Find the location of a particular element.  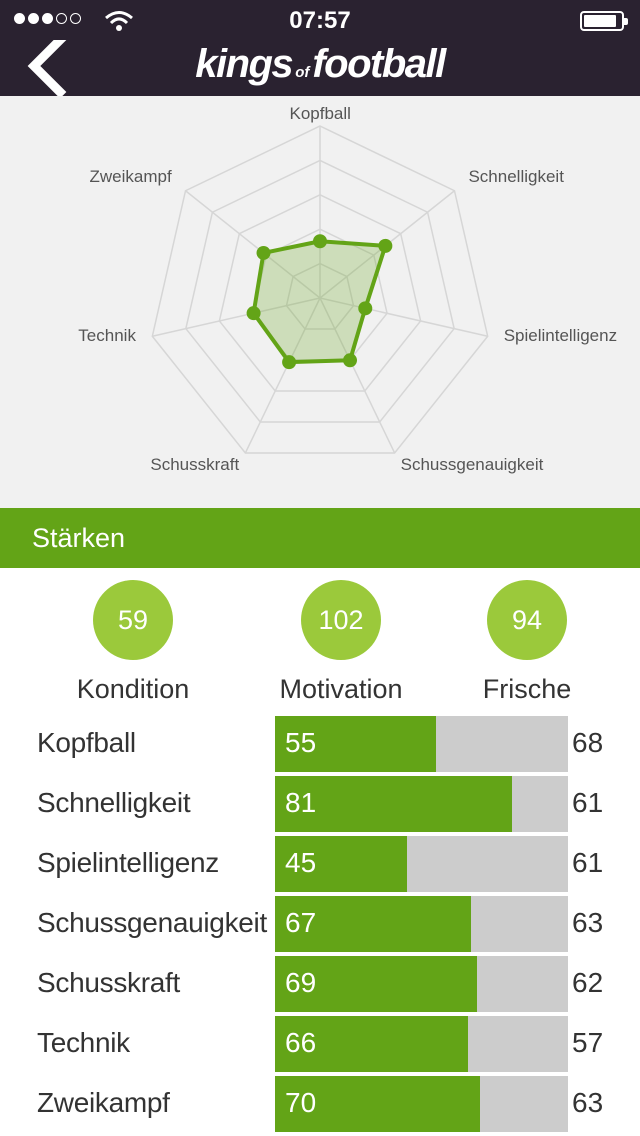

section-header-staerken: Stärken is located at coordinates (320, 538).